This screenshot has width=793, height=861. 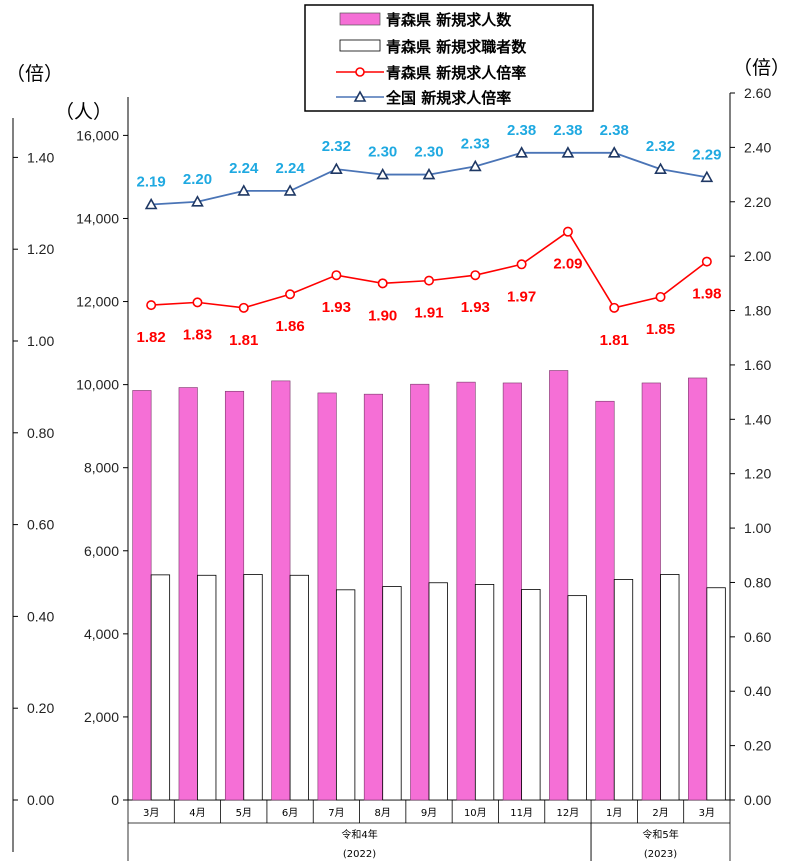 I want to click on category-label: 8月, so click(x=383, y=813).